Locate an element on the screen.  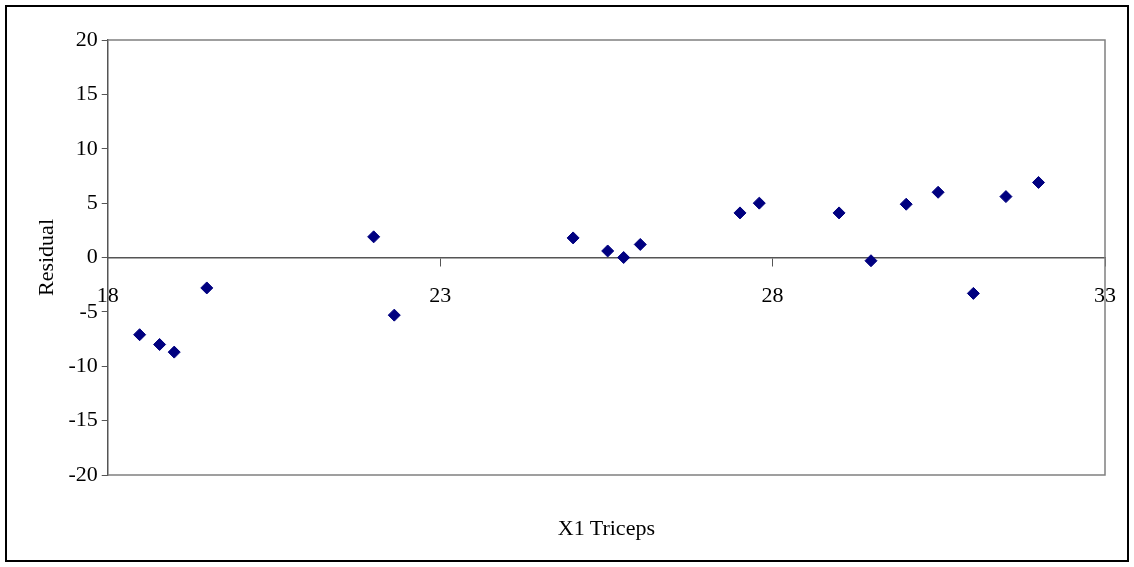
y-tick-label: 5 is located at coordinates (92, 201).